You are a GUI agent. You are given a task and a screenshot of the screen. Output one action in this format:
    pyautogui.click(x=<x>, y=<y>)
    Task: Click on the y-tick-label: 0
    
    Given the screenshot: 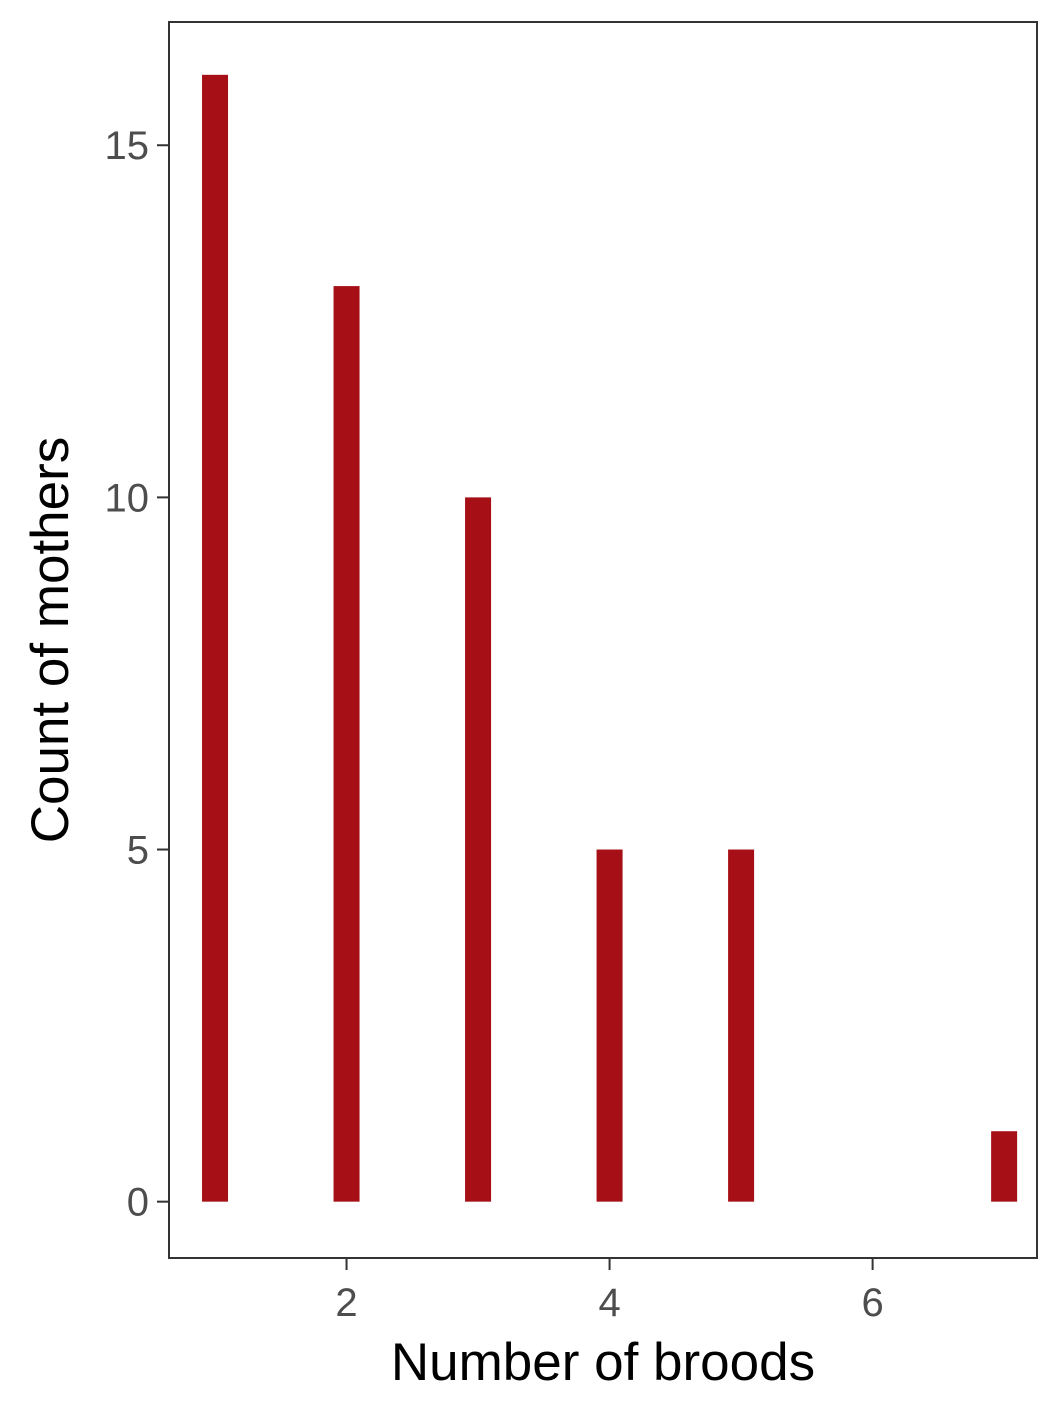 What is the action you would take?
    pyautogui.click(x=138, y=1203)
    